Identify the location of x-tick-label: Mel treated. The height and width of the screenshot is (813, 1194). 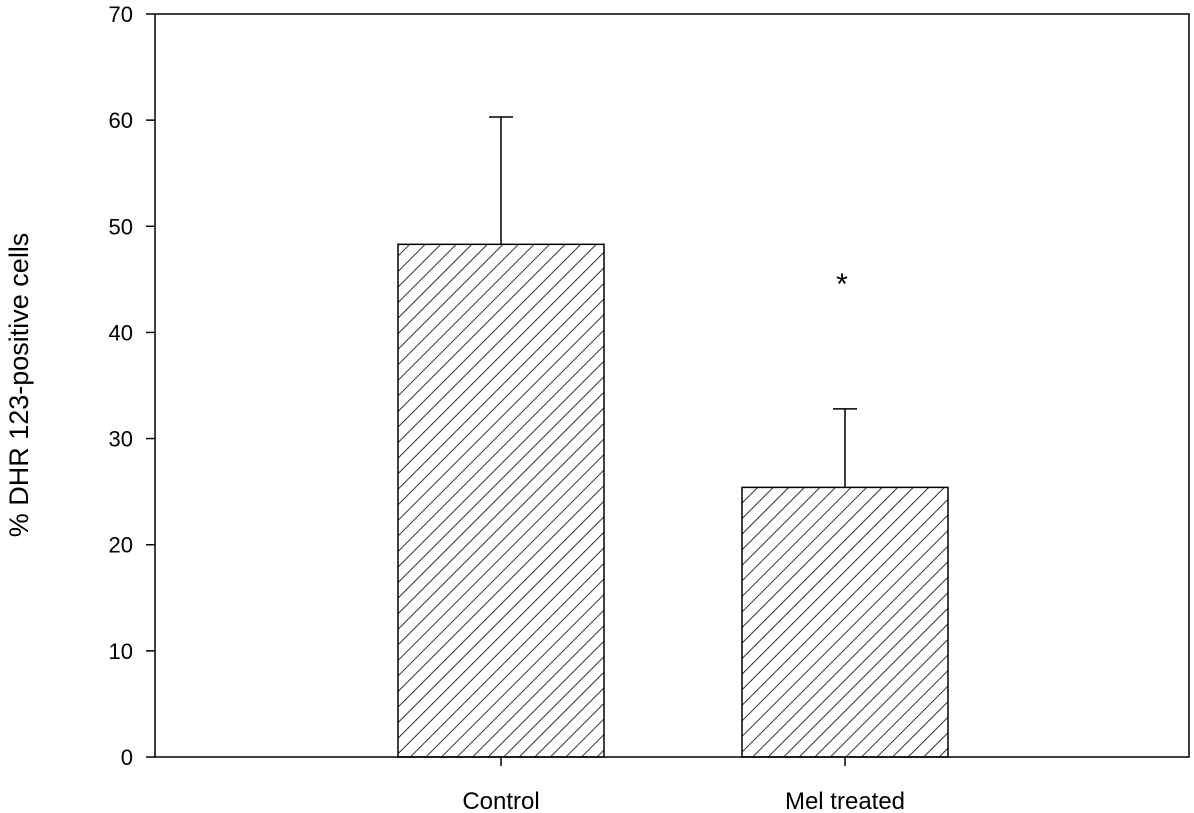
(845, 800).